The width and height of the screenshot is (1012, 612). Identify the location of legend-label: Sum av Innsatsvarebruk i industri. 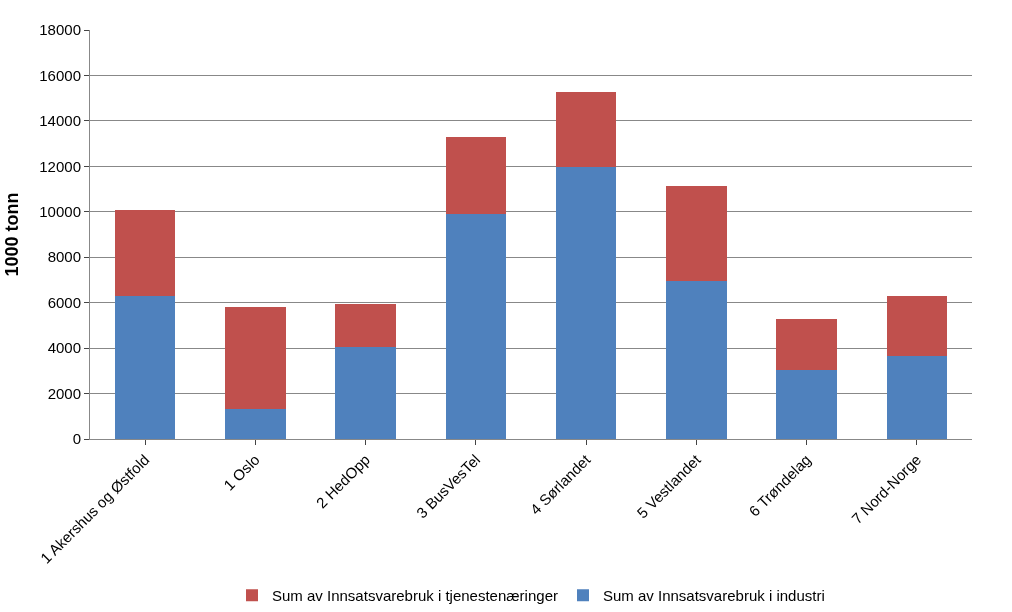
(713, 596).